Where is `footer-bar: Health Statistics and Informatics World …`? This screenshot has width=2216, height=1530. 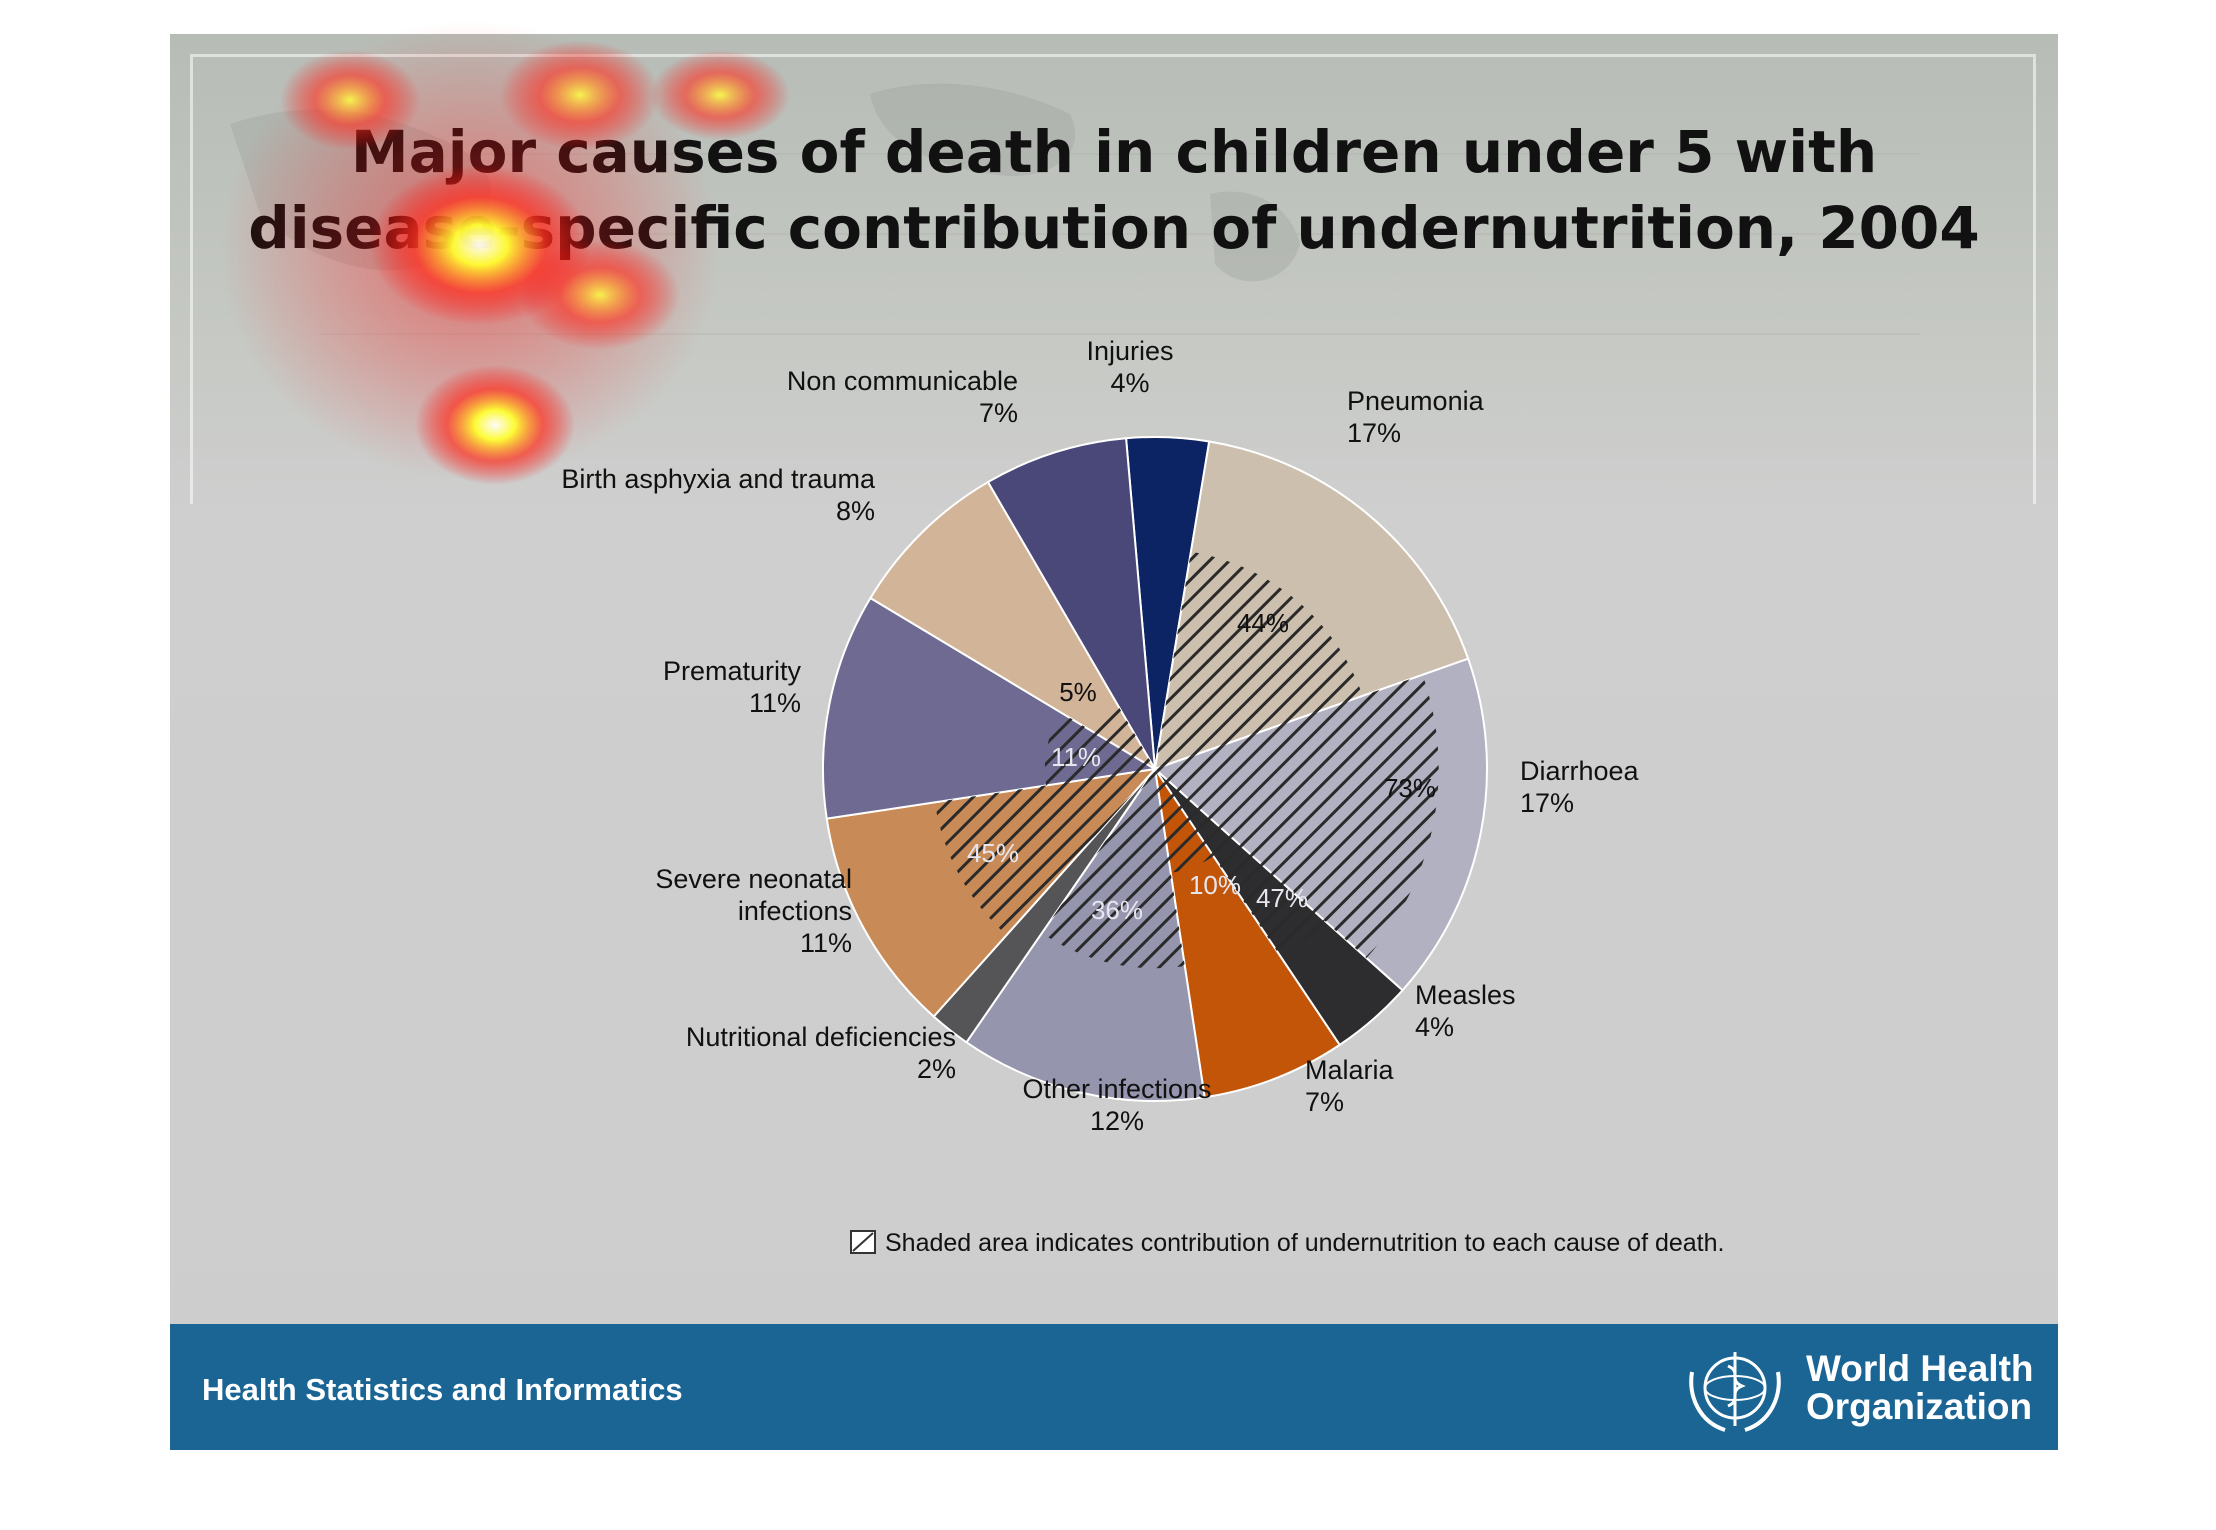
footer-bar: Health Statistics and Informatics World … is located at coordinates (1114, 1387).